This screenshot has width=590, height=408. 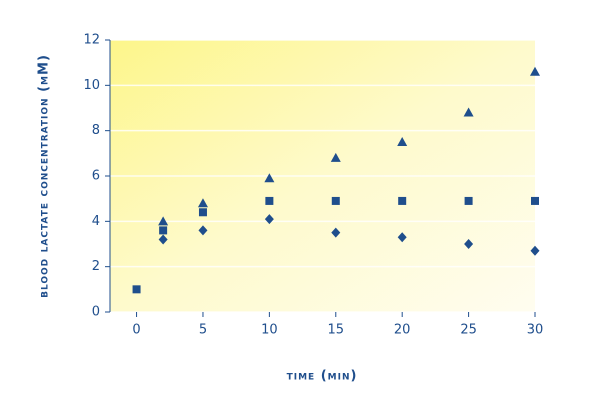 What do you see at coordinates (535, 330) in the screenshot?
I see `x-tick-label: 30` at bounding box center [535, 330].